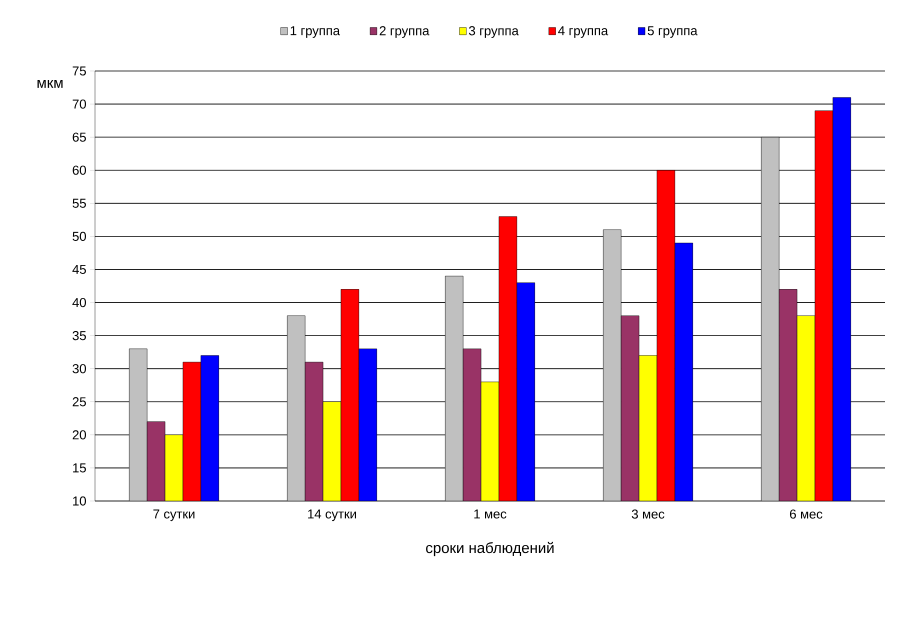  What do you see at coordinates (79, 269) in the screenshot?
I see `y-tick-label: 45` at bounding box center [79, 269].